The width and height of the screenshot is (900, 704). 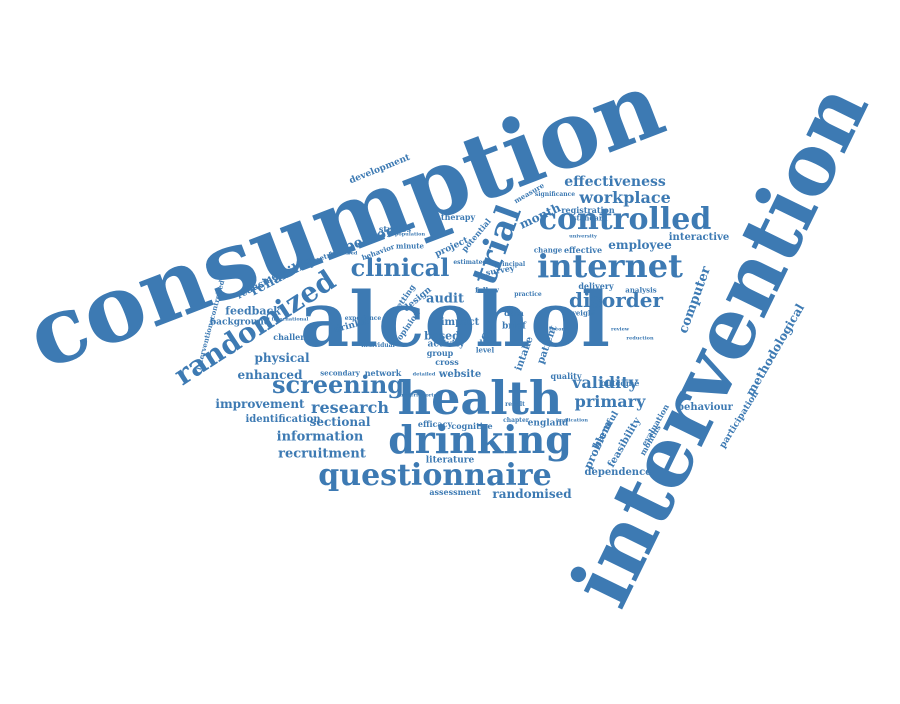 I want to click on word-improvement: improvement, so click(x=260, y=404).